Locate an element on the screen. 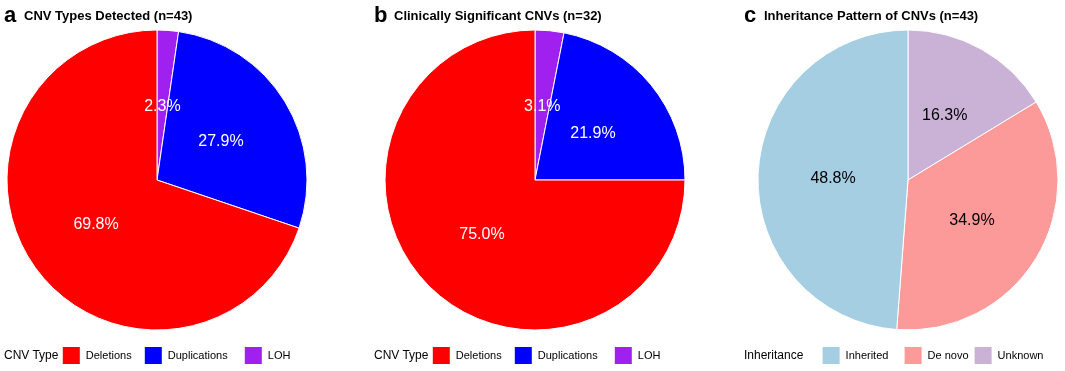  legend-label: Inherited is located at coordinates (867, 355).